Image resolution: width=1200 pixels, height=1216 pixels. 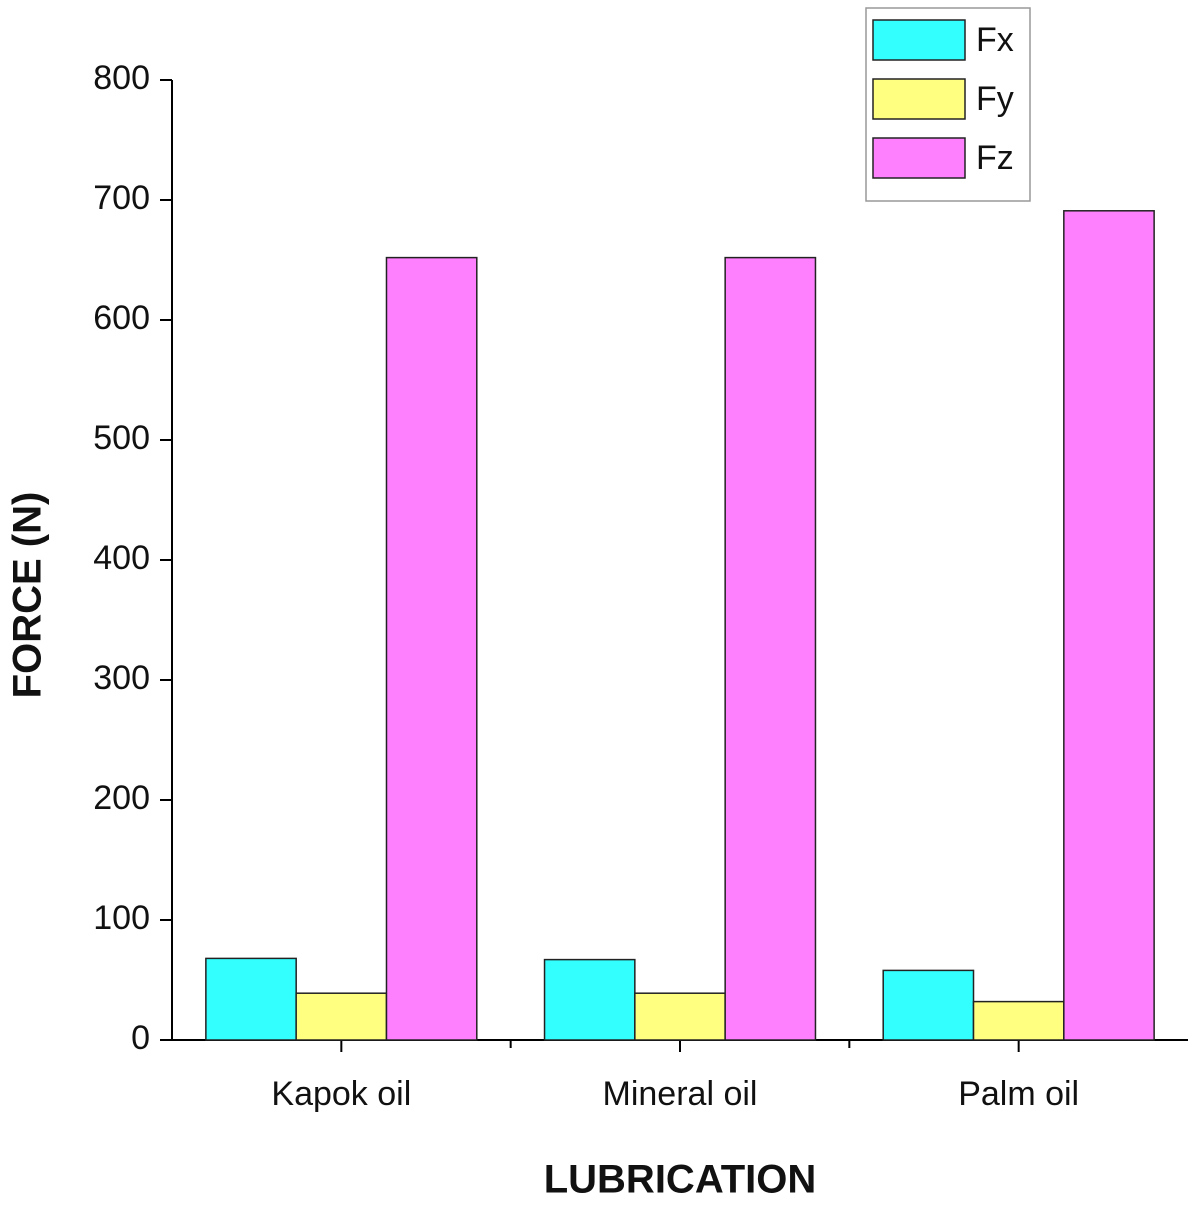 I want to click on y-tick-label: 600, so click(x=121, y=318).